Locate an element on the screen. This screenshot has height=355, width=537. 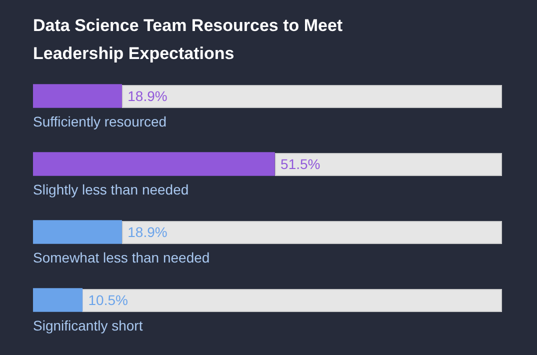
y-tick-label: Sufficiently resourced is located at coordinates (100, 121).